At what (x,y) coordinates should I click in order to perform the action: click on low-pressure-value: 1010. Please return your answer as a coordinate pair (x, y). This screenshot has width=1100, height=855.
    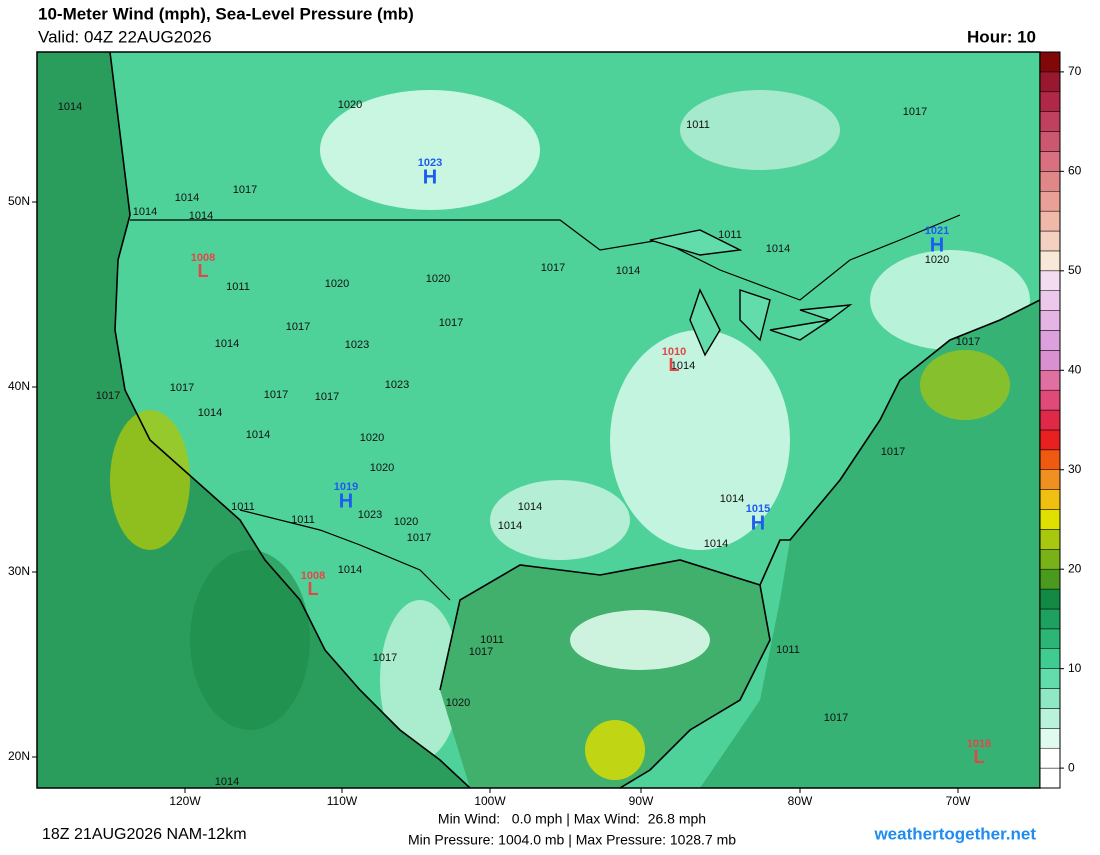
    Looking at the image, I should click on (674, 352).